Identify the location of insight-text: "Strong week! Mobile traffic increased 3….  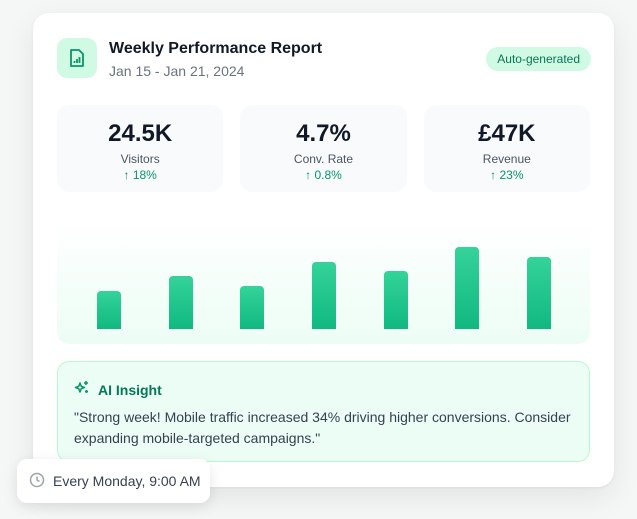
(322, 427).